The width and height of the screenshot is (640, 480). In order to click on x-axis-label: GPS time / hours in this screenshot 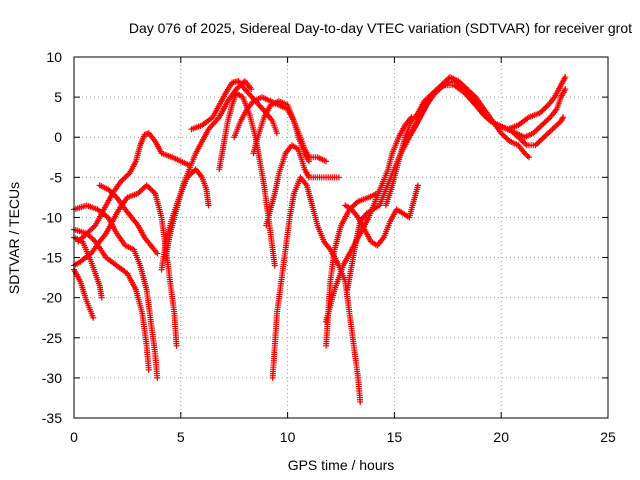, I will do `click(341, 465)`.